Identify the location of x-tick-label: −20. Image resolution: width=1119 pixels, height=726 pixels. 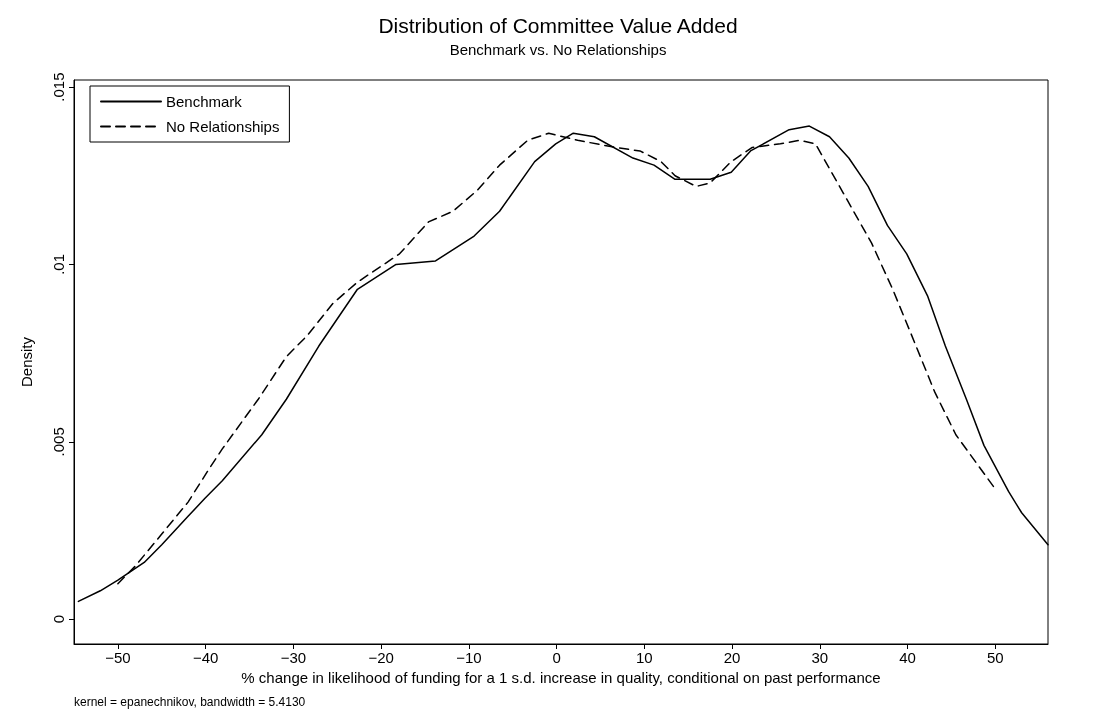
(381, 657).